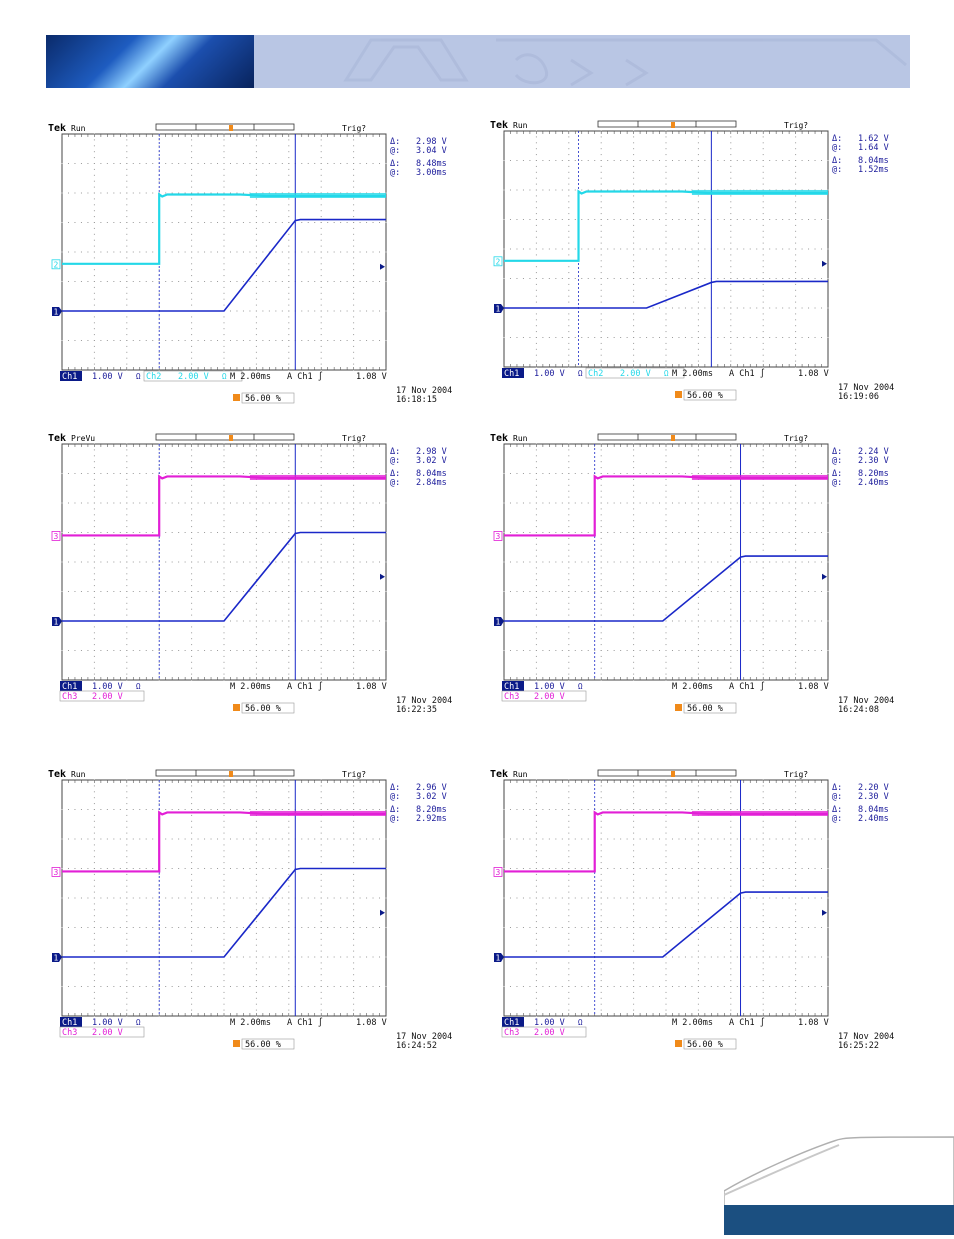 The width and height of the screenshot is (954, 1239). What do you see at coordinates (371, 687) in the screenshot?
I see `trigger-level-readout: 1.08 V` at bounding box center [371, 687].